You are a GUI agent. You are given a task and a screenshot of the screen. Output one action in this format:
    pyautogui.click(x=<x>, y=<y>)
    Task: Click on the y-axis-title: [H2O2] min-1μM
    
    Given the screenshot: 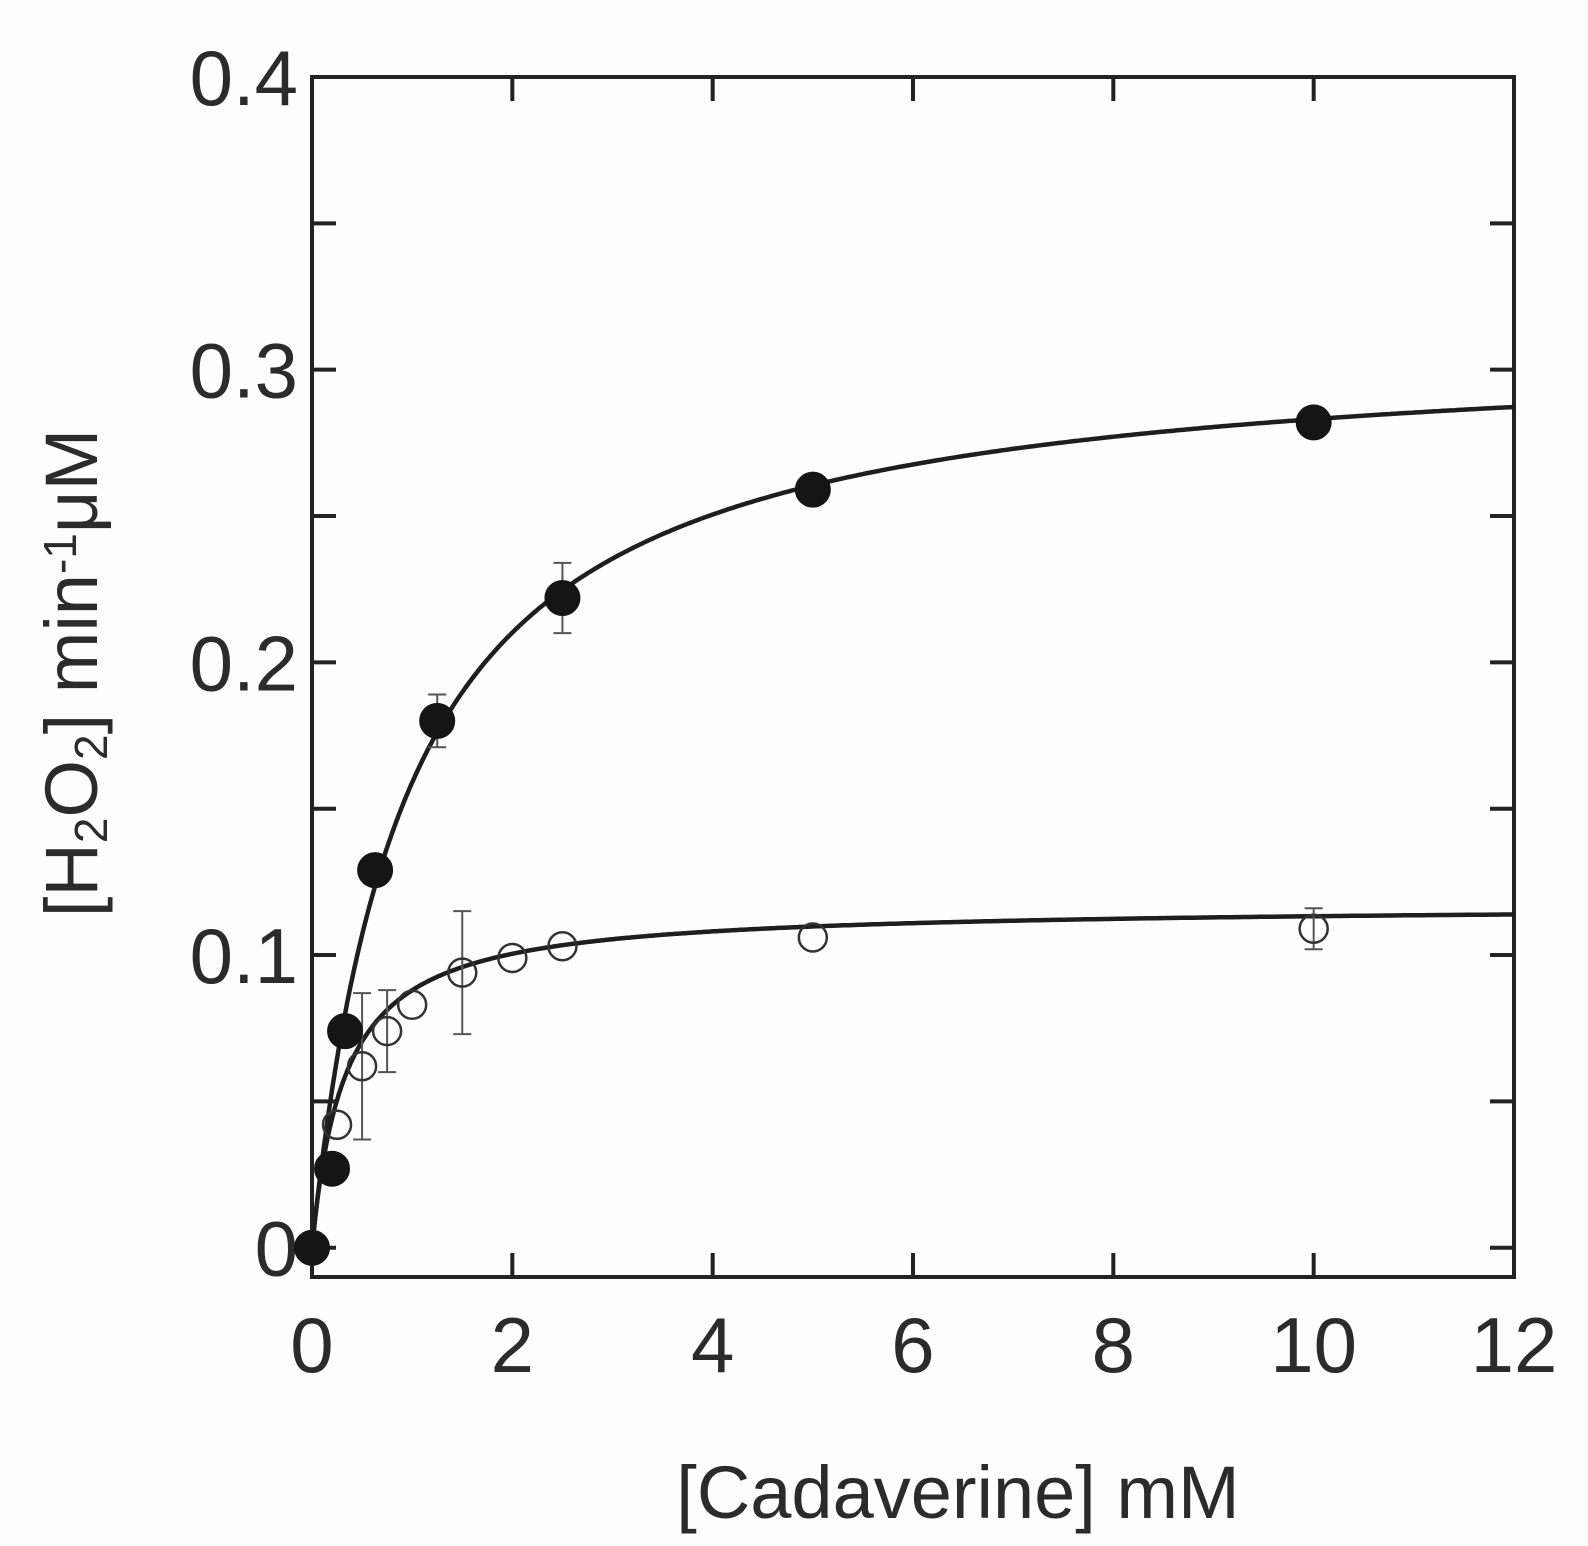 What is the action you would take?
    pyautogui.click(x=73, y=673)
    